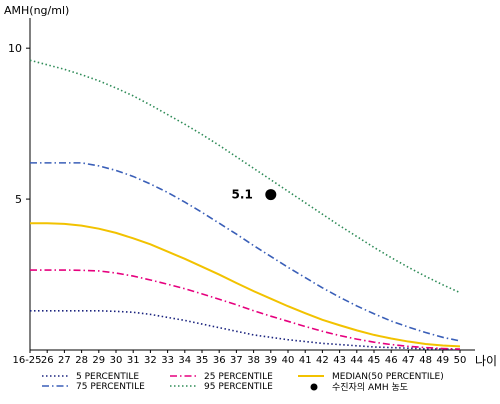 The image size is (500, 404). I want to click on x-tick-label: 36, so click(219, 360).